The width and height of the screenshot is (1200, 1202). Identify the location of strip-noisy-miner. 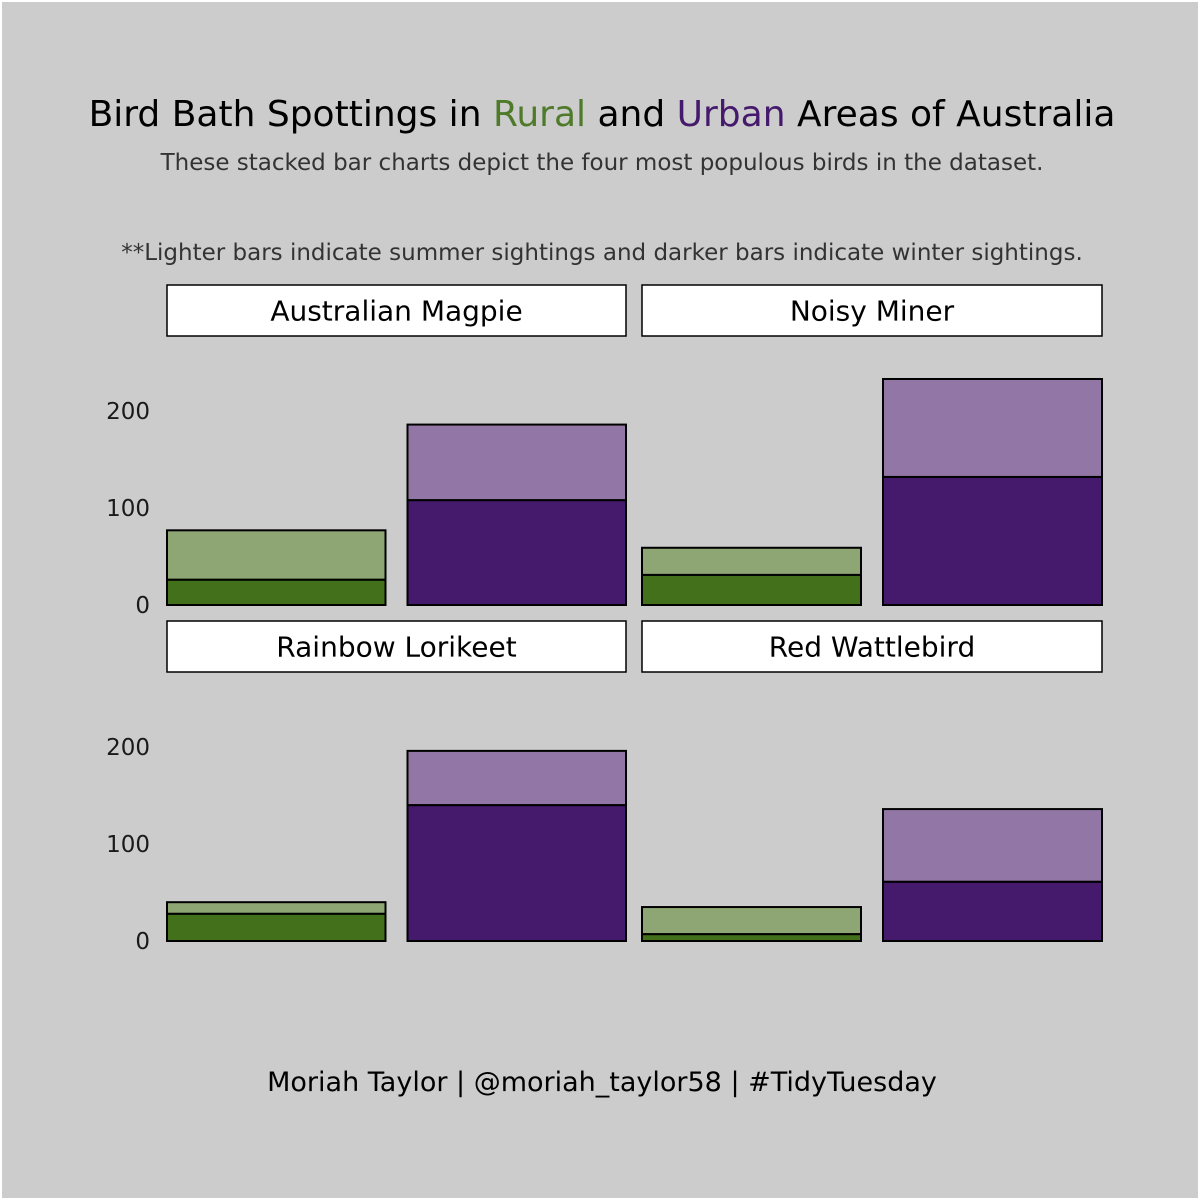
(872, 310).